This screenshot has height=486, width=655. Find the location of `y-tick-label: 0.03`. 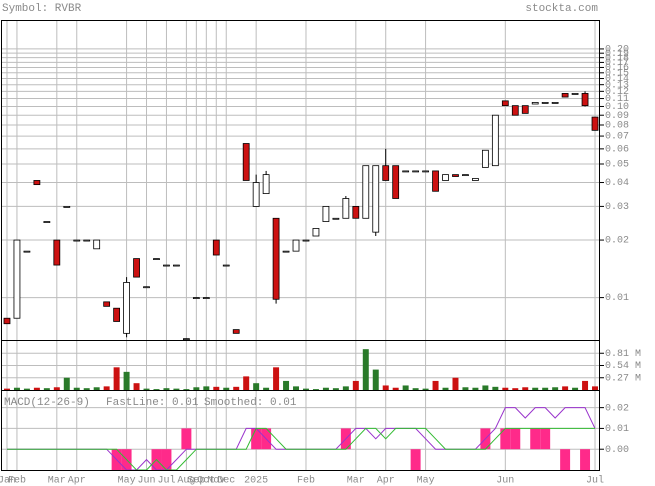

y-tick-label: 0.03 is located at coordinates (617, 207).